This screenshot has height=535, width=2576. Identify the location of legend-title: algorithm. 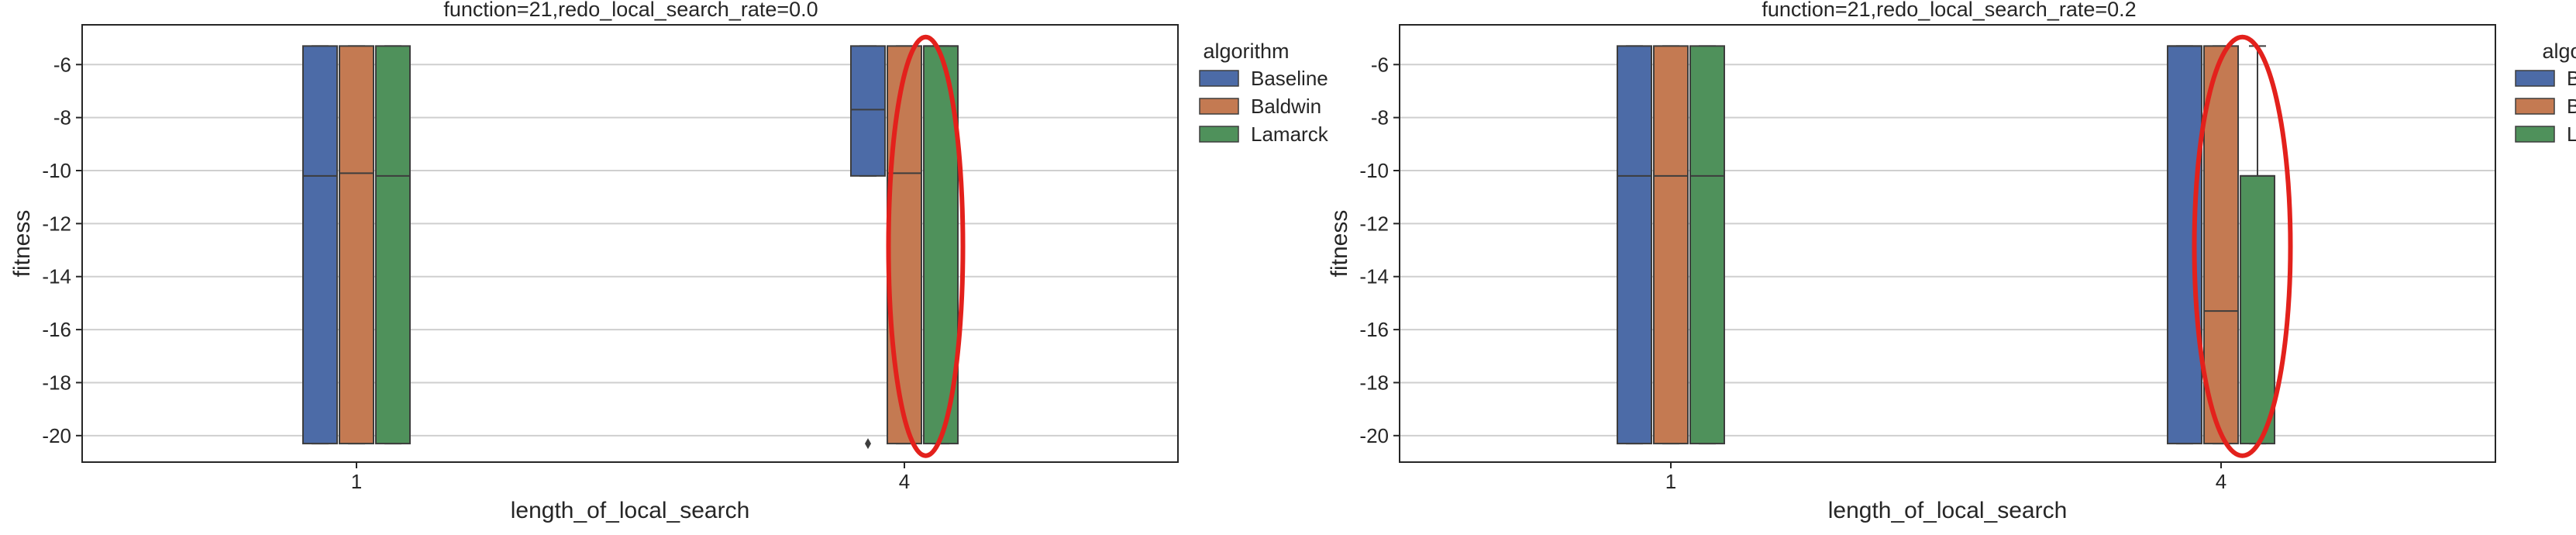
(1246, 51).